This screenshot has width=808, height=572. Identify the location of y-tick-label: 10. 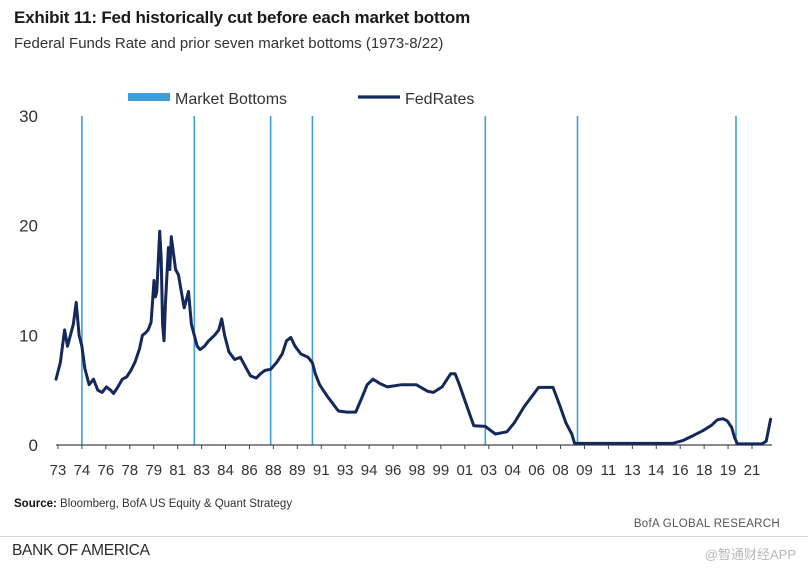
(28, 335).